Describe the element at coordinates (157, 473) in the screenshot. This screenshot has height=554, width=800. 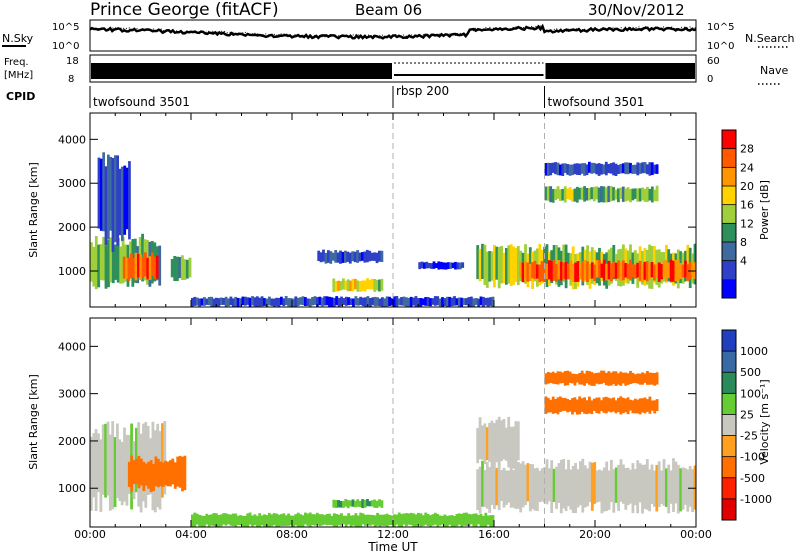
I see `velocity-region` at that location.